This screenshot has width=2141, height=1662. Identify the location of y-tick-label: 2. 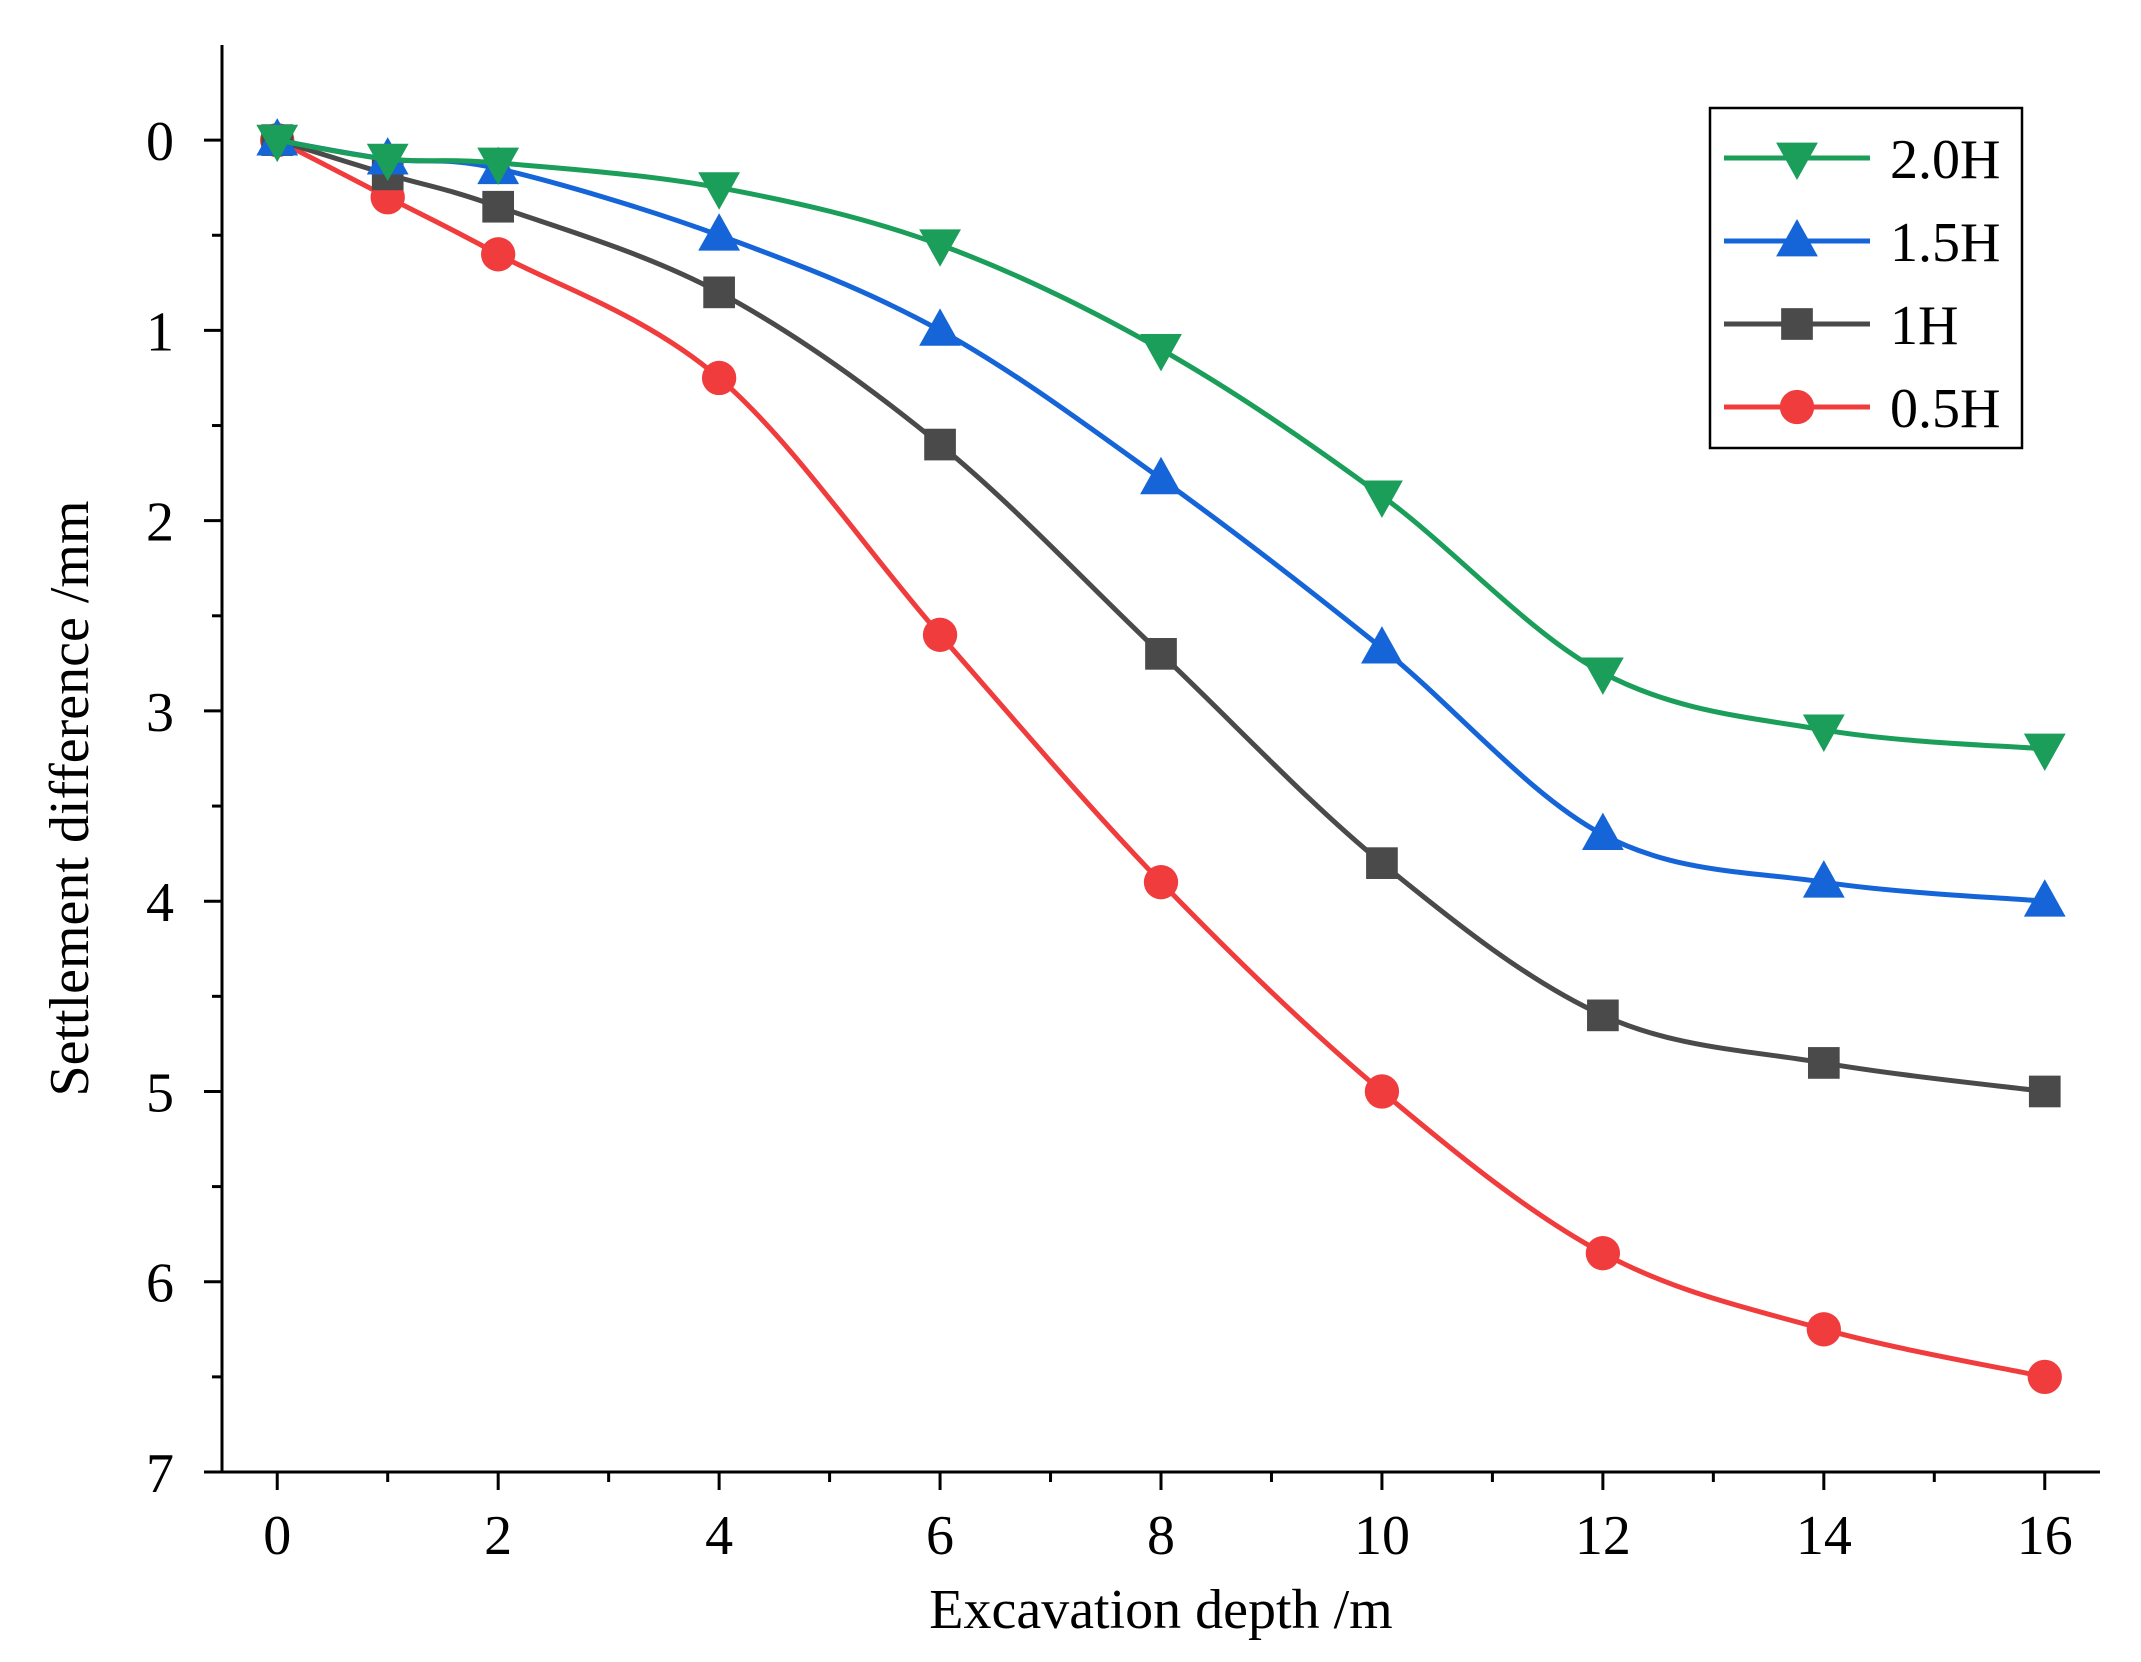
(160, 523).